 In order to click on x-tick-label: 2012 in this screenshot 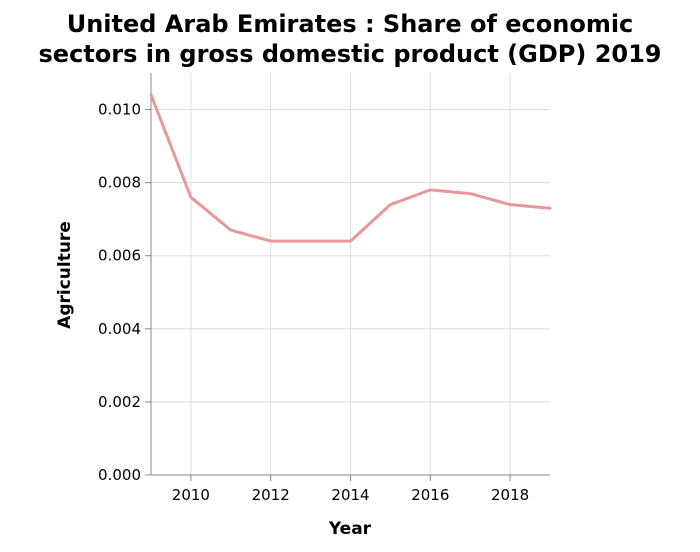, I will do `click(271, 495)`.